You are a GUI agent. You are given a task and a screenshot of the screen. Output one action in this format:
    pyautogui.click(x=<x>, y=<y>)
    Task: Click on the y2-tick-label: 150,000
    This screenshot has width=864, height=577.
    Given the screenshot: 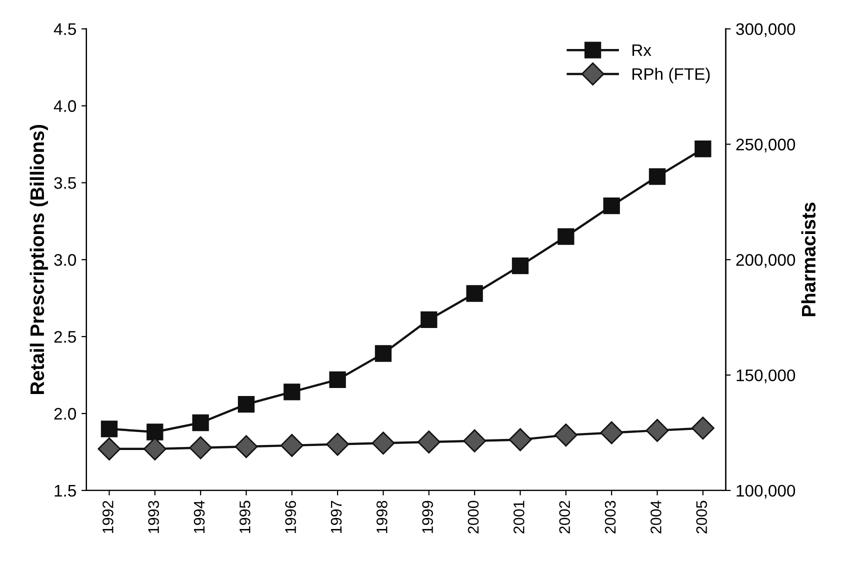 What is the action you would take?
    pyautogui.click(x=766, y=376)
    